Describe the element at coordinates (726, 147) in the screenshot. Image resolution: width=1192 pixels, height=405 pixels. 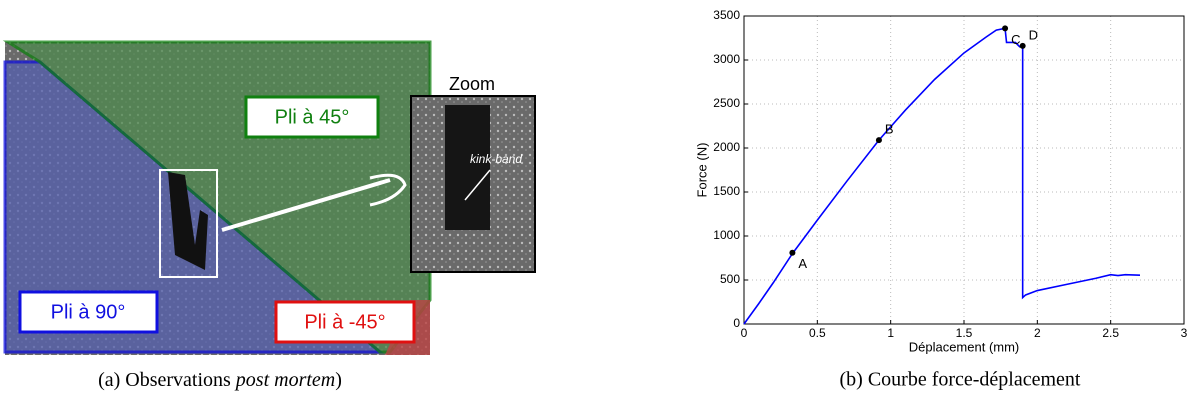
I see `y-tick-label: 2000` at that location.